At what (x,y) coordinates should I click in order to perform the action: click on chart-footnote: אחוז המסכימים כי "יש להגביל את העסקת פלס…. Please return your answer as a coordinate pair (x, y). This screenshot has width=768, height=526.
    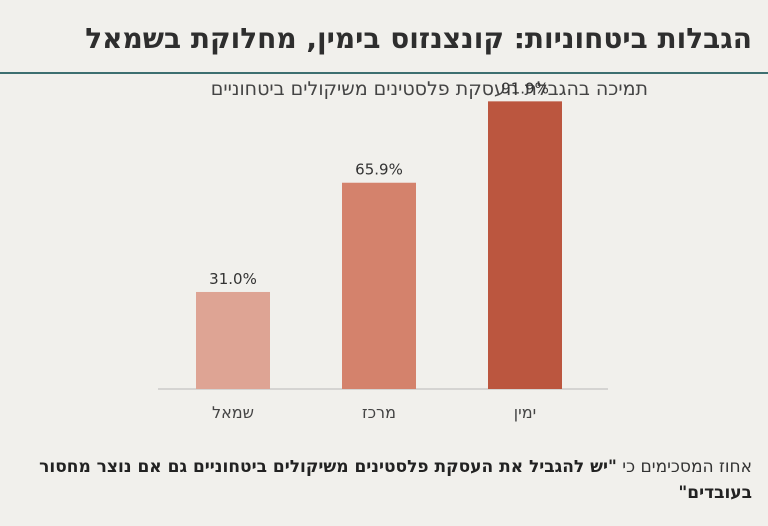
    Looking at the image, I should click on (382, 480).